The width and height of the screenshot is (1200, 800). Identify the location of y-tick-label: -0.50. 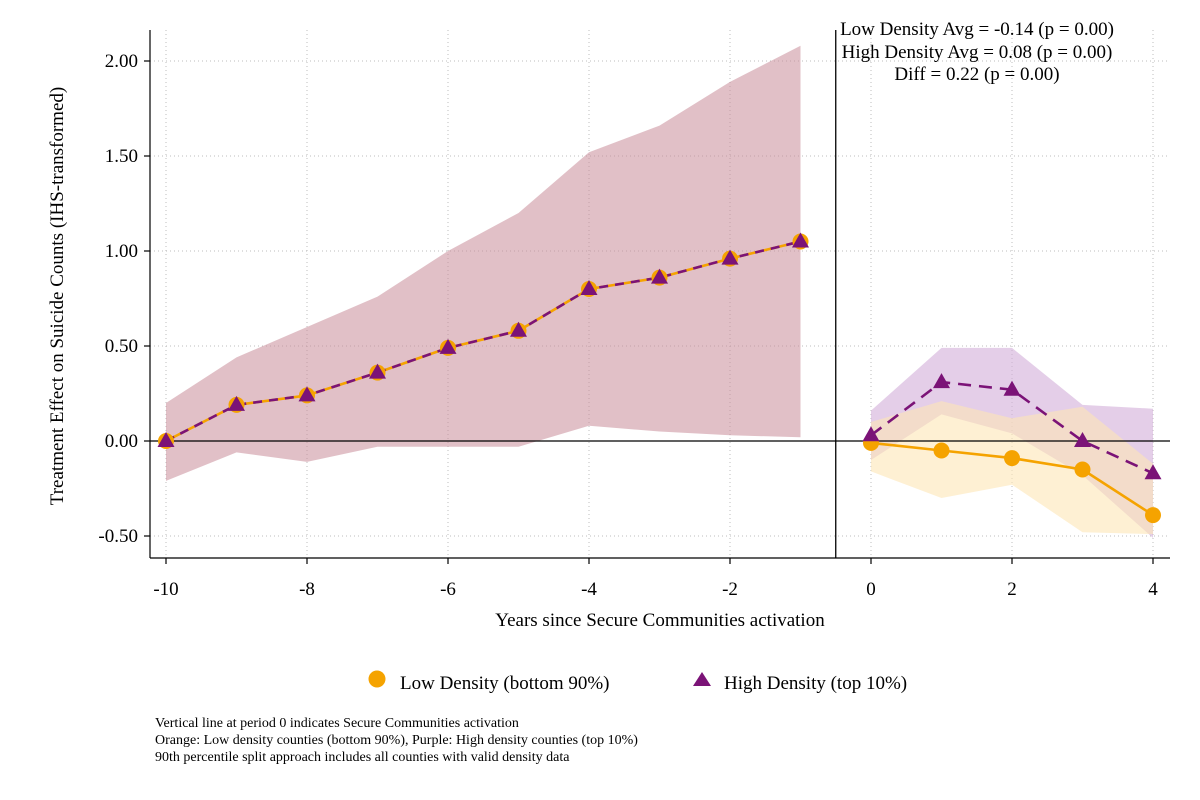
(118, 536).